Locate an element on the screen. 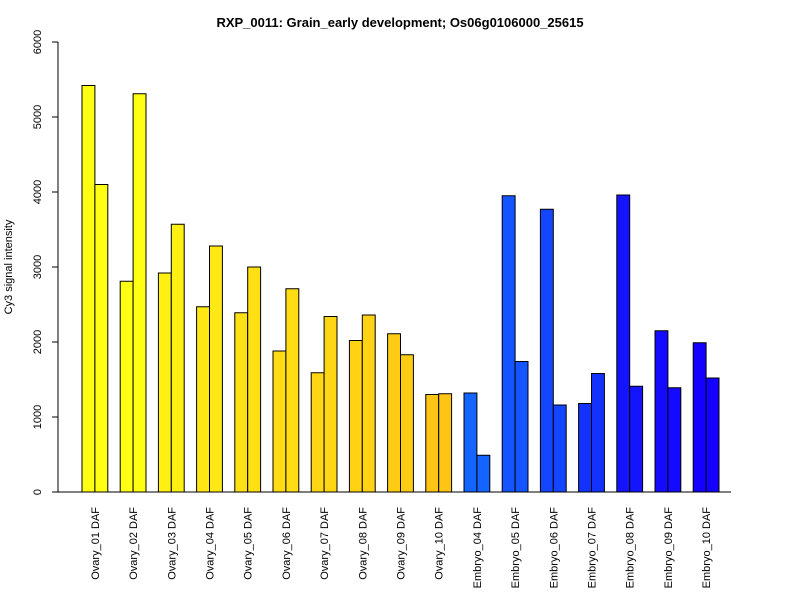 The height and width of the screenshot is (600, 800). category-label: Ovary_09 DAF is located at coordinates (402, 543).